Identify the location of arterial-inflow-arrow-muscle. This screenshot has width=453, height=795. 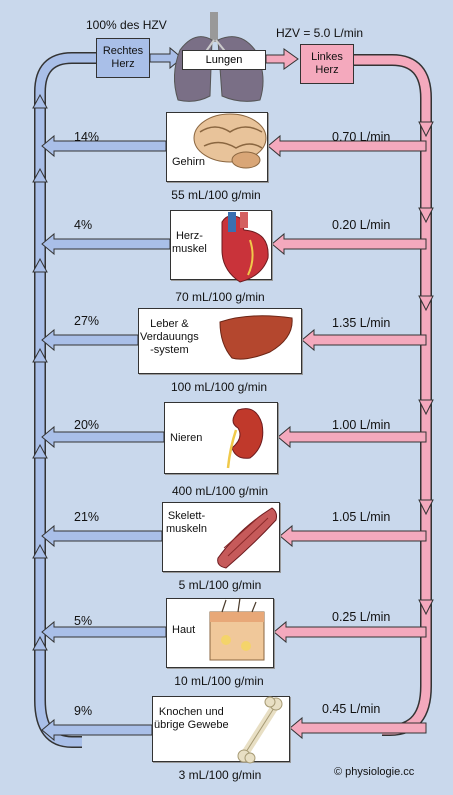
(353, 536).